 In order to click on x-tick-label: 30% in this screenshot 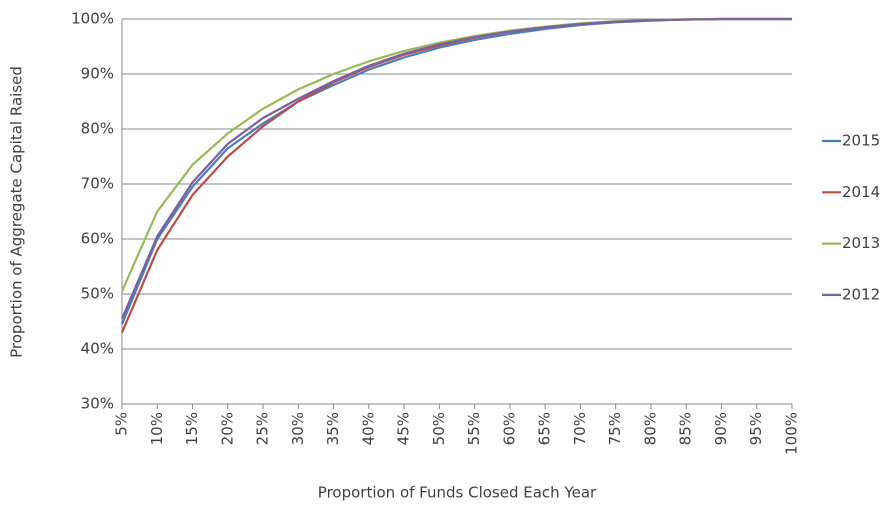, I will do `click(298, 428)`.